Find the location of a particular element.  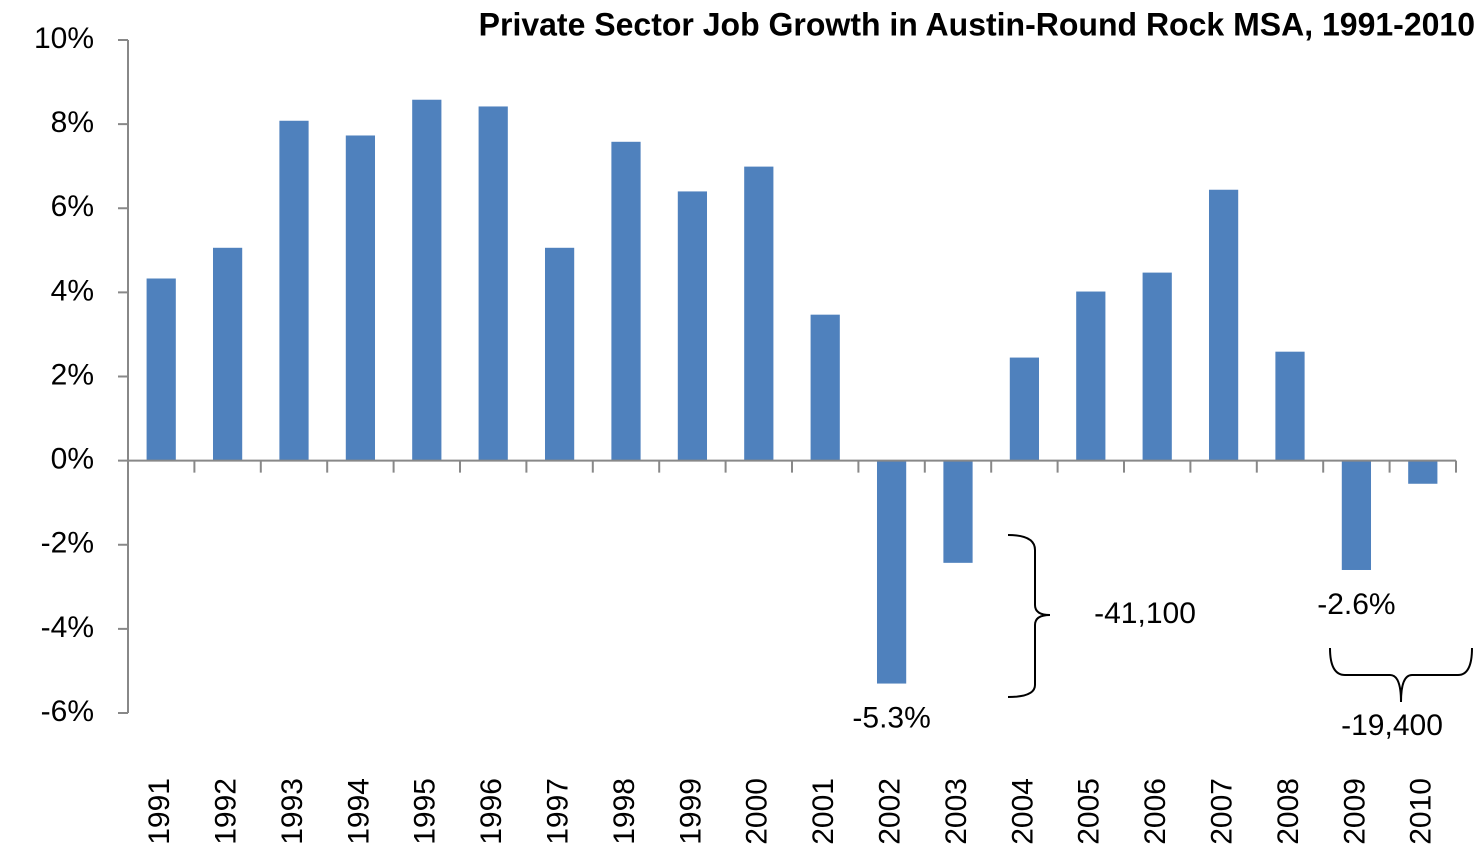

x-tick-label: 2005 is located at coordinates (1089, 811).